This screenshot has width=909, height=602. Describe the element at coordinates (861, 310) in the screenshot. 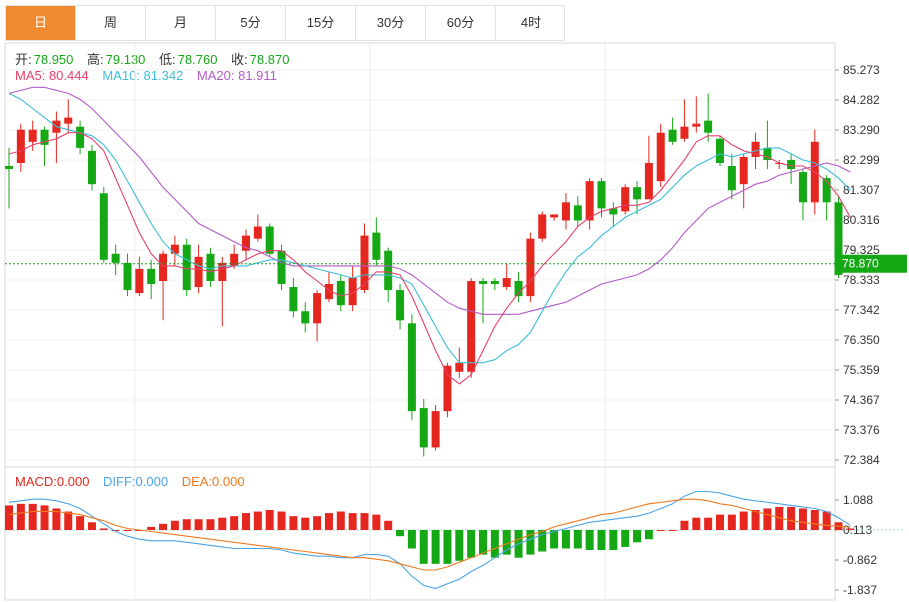

I see `price-tick-label: 77.342` at that location.